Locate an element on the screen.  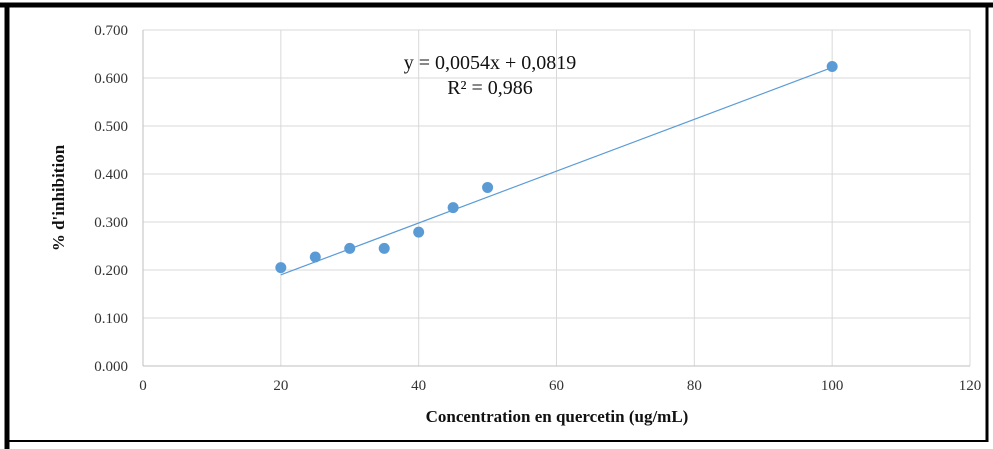
y-axis-title: % d'inhibition is located at coordinates (58, 197).